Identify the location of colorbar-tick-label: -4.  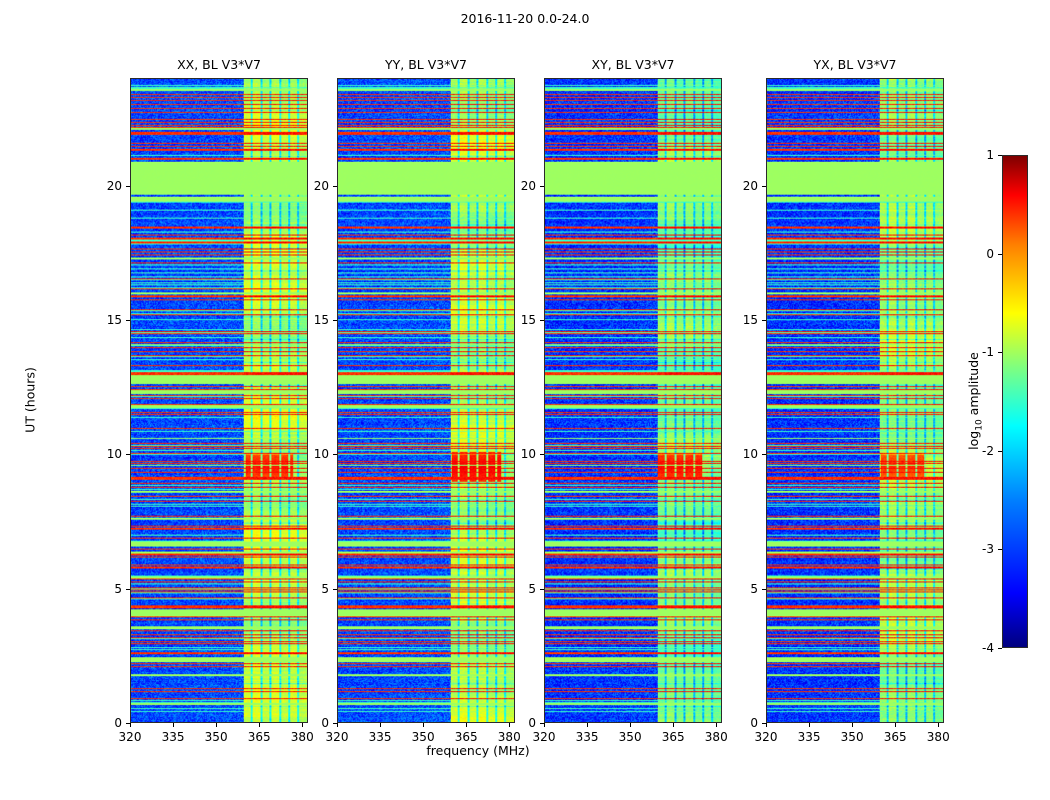
(988, 648).